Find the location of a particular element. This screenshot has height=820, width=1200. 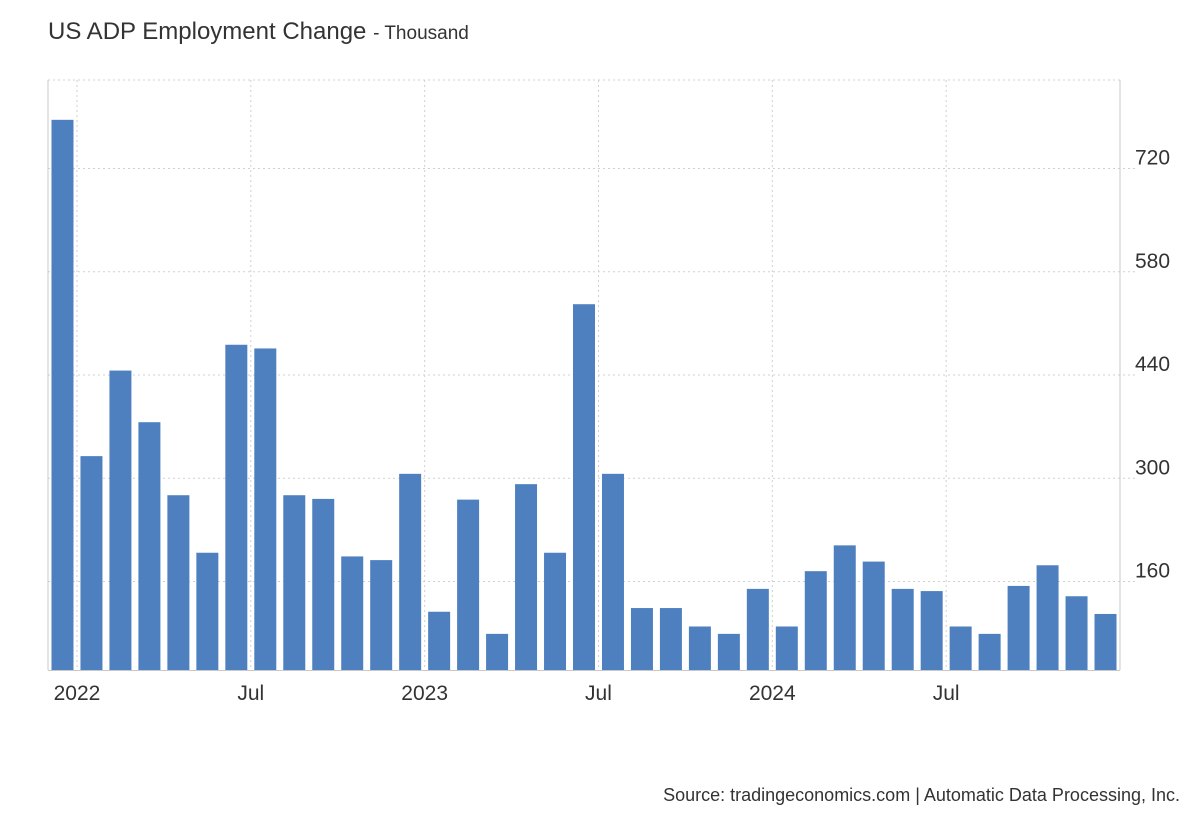

chart-title-text: US ADP Employment Change is located at coordinates (207, 31).